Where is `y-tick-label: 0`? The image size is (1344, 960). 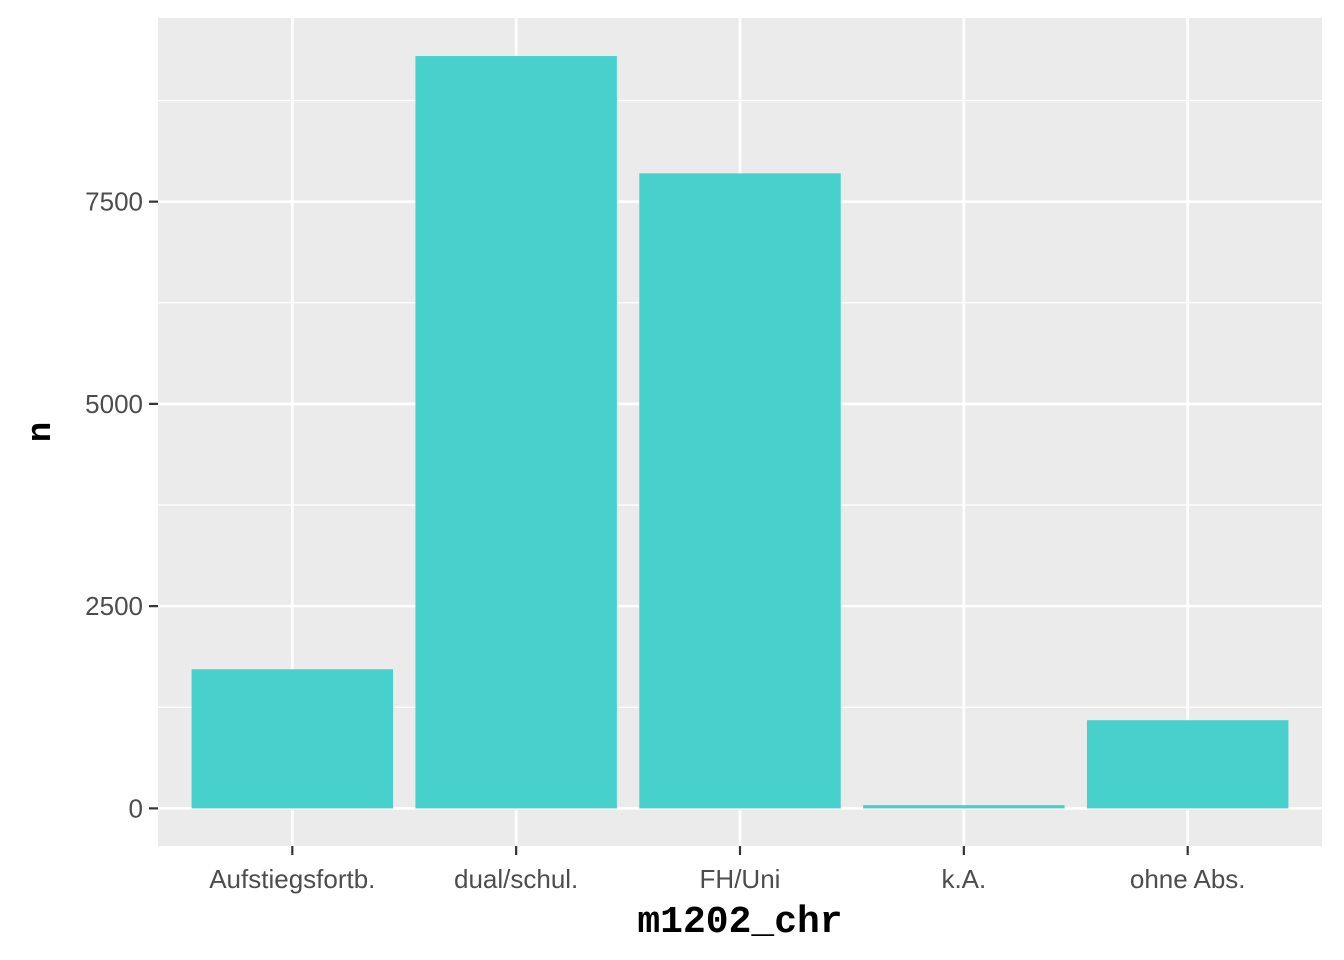
y-tick-label: 0 is located at coordinates (136, 808).